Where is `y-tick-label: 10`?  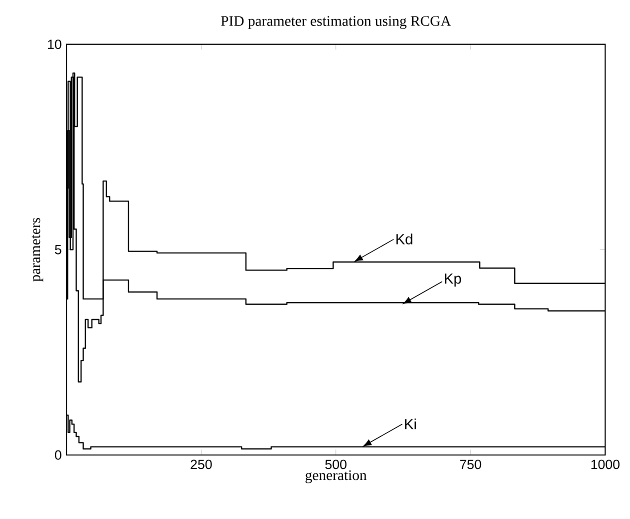 y-tick-label: 10 is located at coordinates (55, 45).